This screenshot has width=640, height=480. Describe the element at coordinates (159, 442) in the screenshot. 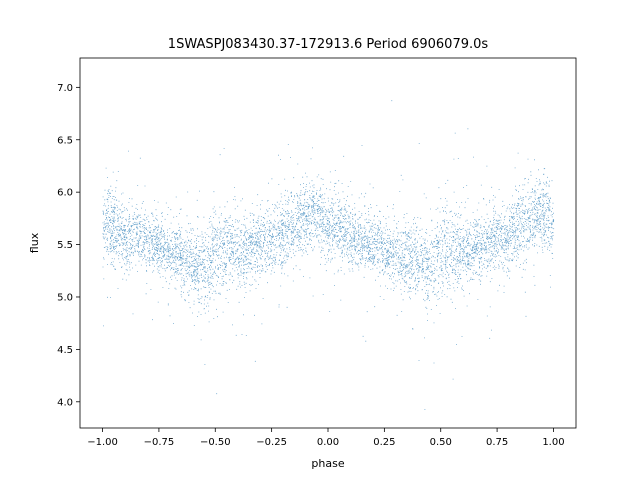

I see `x-tick-label: −0.75` at that location.